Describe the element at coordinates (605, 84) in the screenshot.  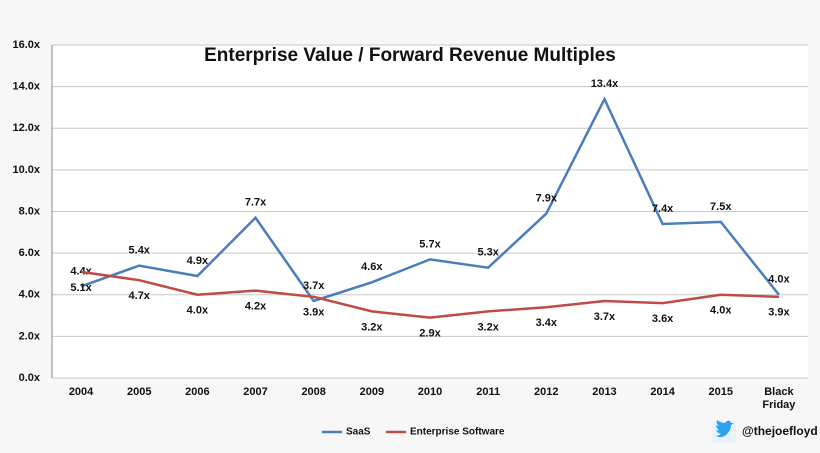
I see `data-label: 13.4x` at that location.